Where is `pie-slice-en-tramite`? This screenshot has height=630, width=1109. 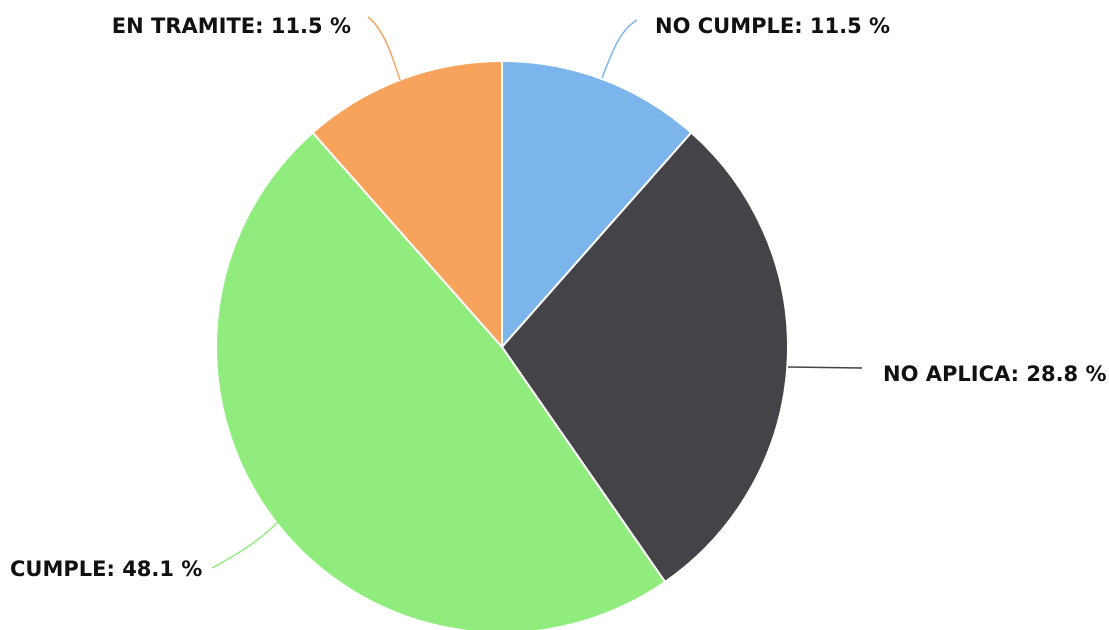
pie-slice-en-tramite is located at coordinates (407, 204).